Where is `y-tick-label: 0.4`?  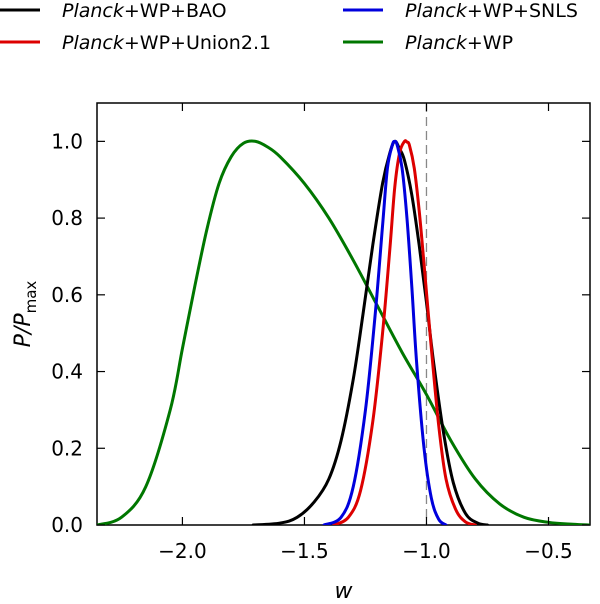
y-tick-label: 0.4 is located at coordinates (67, 372).